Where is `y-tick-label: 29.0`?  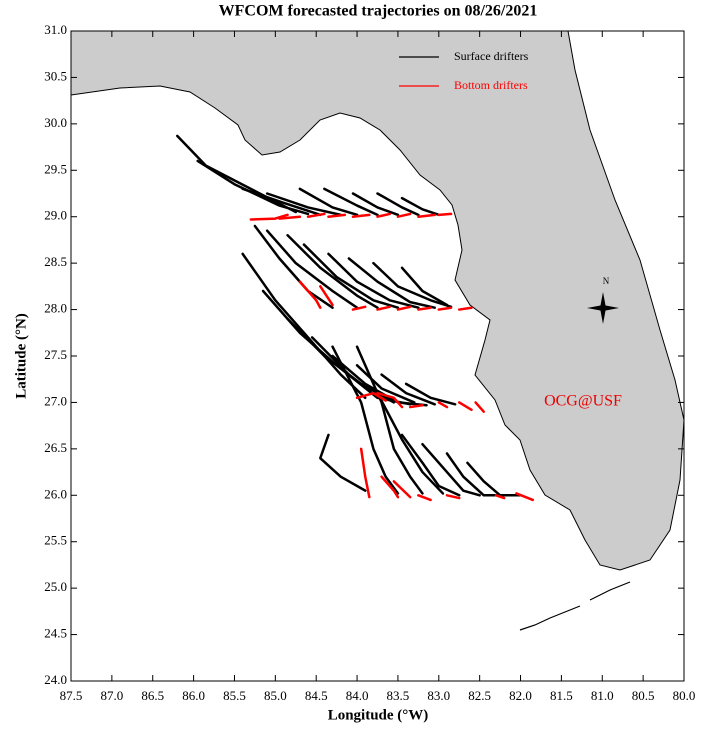 y-tick-label: 29.0 is located at coordinates (55, 215).